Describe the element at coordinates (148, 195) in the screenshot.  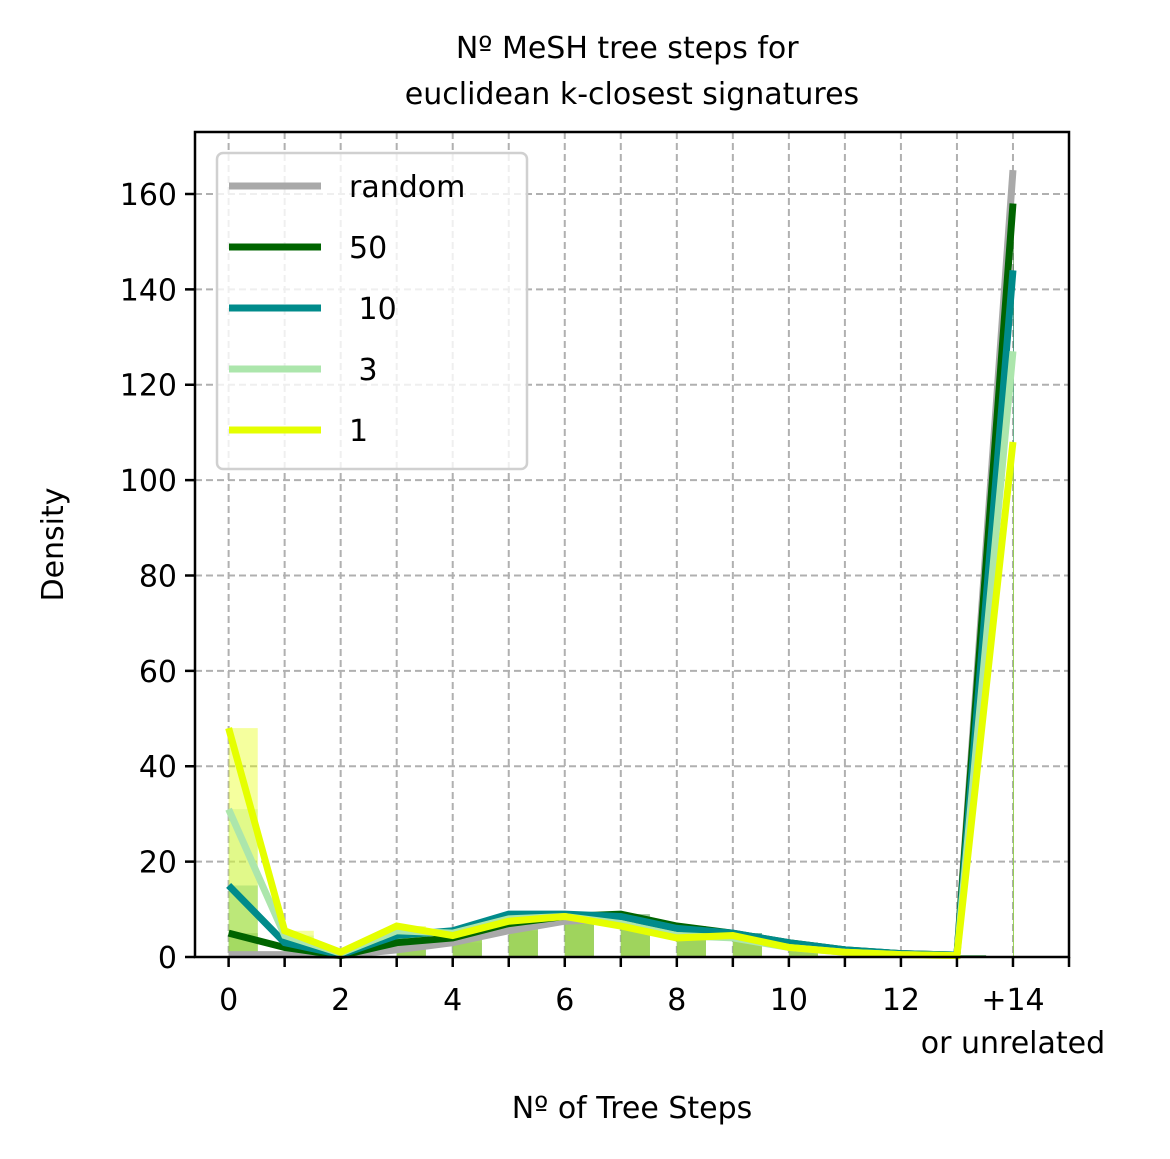
I see `y-tick-label: 160` at that location.